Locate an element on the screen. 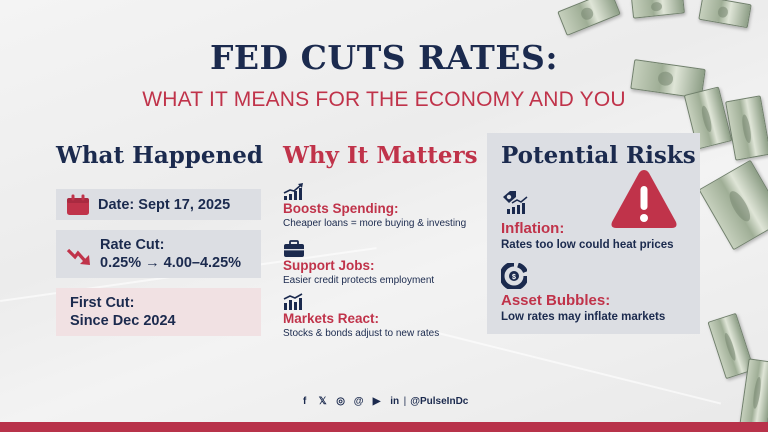 Image resolution: width=768 pixels, height=432 pixels. briefcase-icon is located at coordinates (380, 249).